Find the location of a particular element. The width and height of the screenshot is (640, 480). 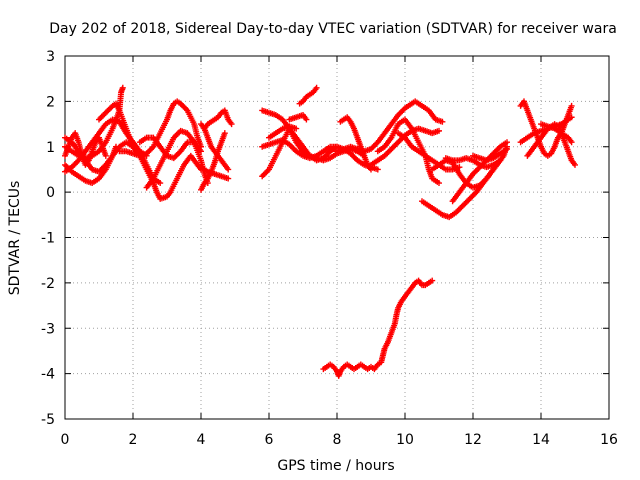

y-tick-label: 3 is located at coordinates (50, 57).